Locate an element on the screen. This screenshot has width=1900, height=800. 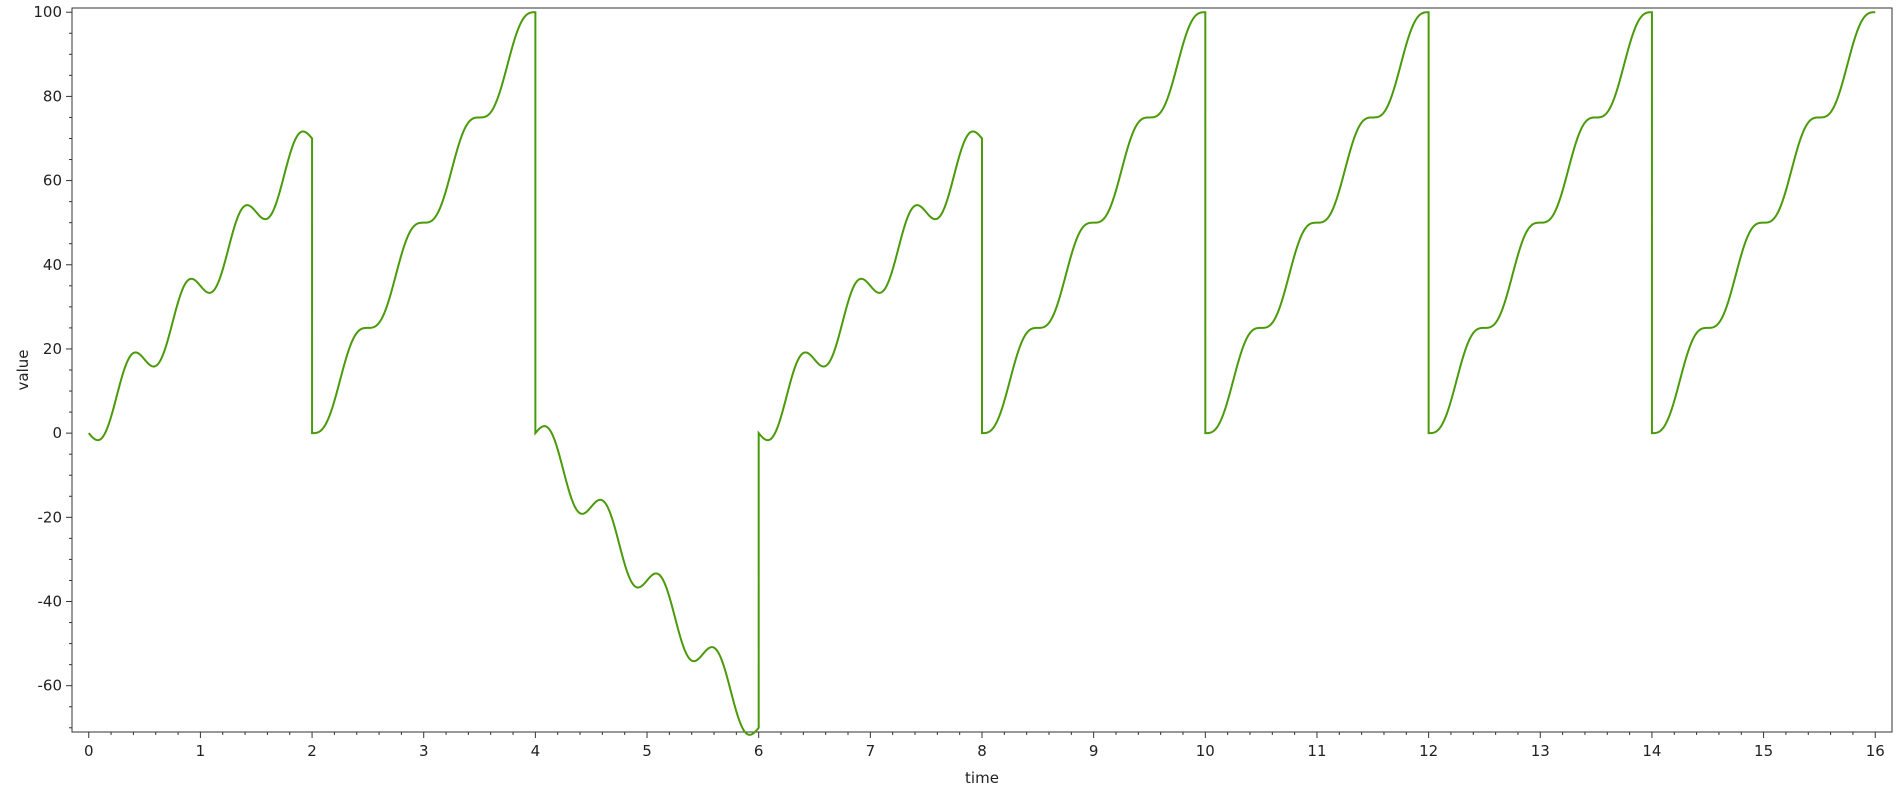
x-tick-label: 13 is located at coordinates (1540, 751).